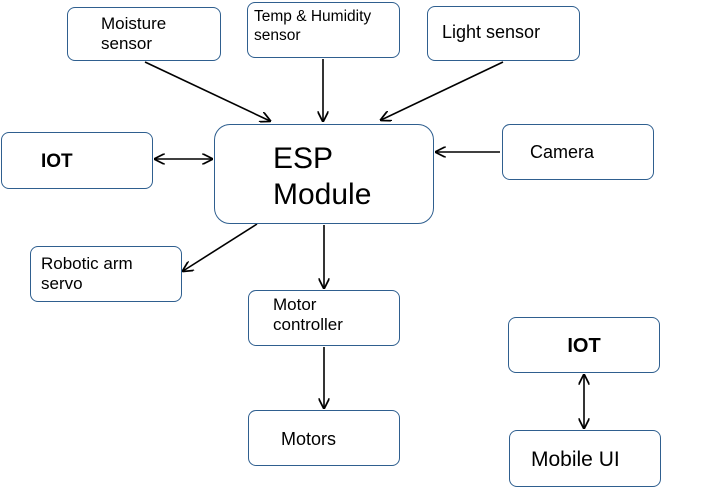  I want to click on motor-controller-label: Motor controller, so click(308, 315).